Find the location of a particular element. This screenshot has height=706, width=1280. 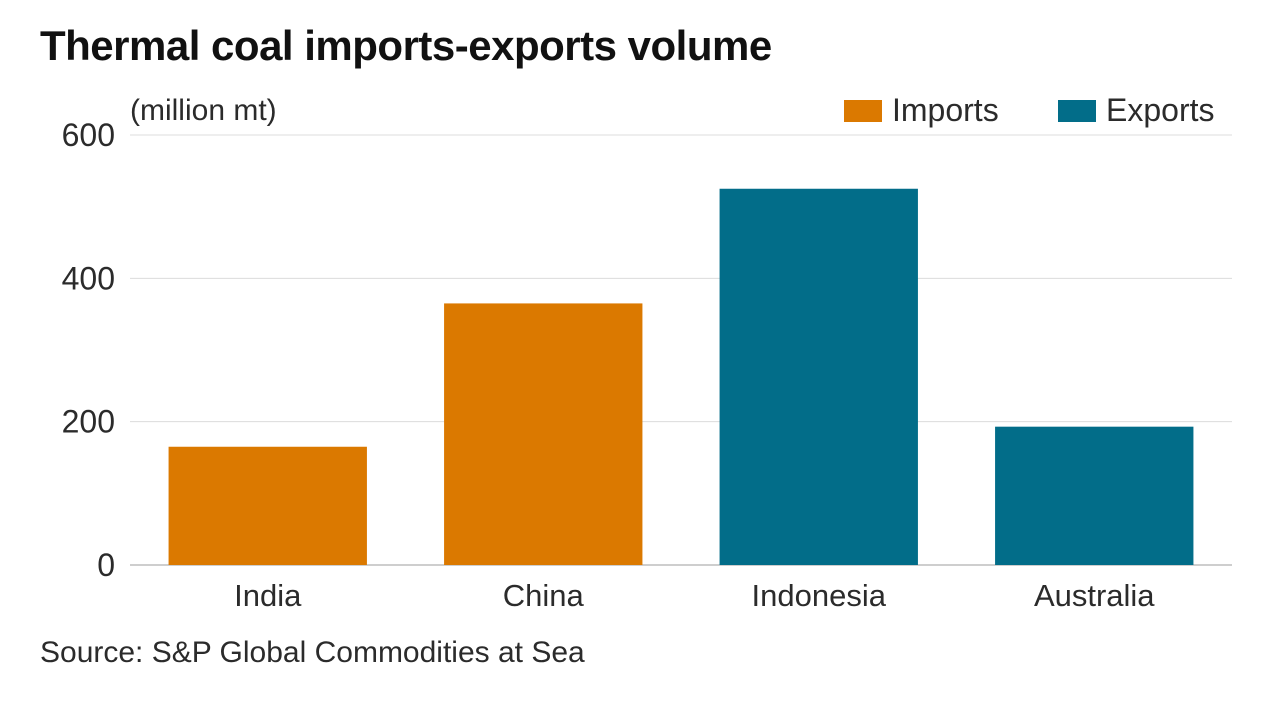

bar-australia is located at coordinates (1094, 495).